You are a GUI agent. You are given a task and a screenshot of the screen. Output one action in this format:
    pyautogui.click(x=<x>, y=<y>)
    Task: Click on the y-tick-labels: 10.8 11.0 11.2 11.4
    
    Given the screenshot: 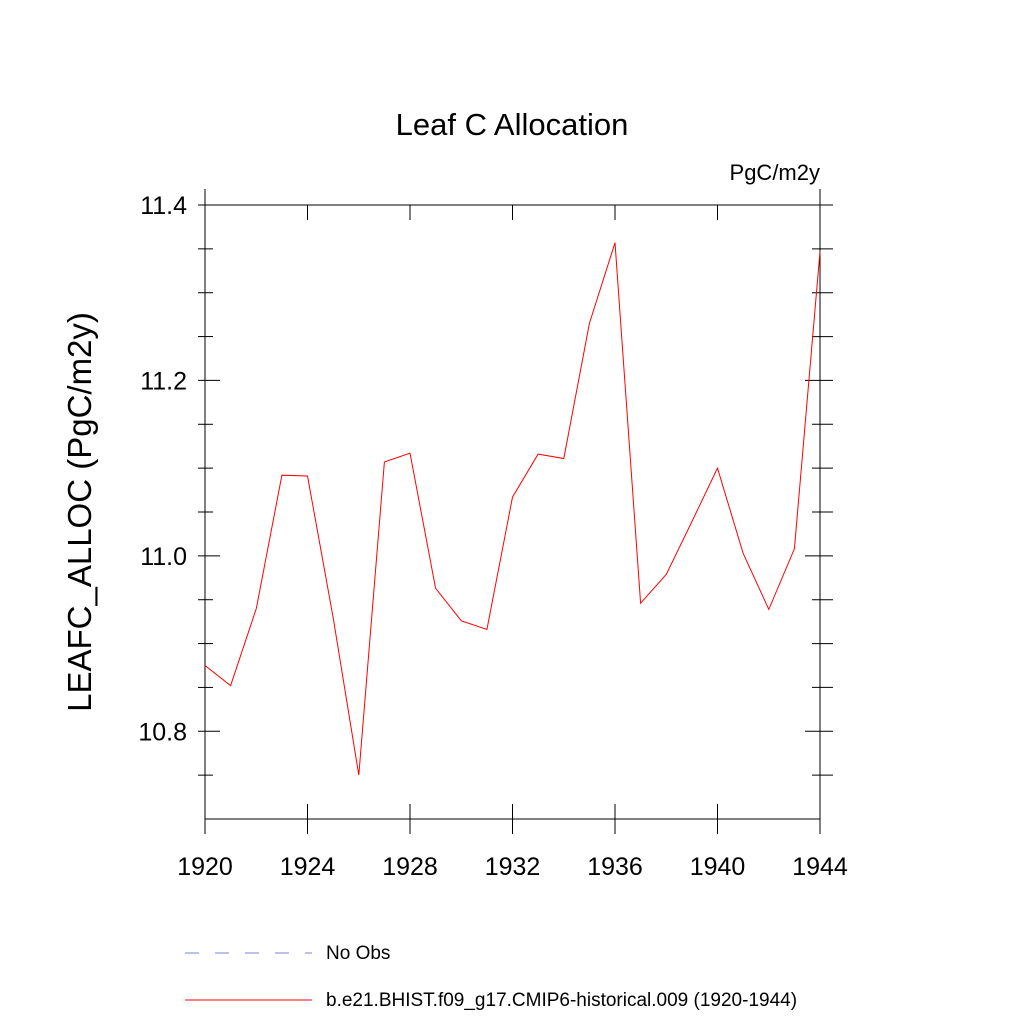 What is the action you would take?
    pyautogui.click(x=162, y=469)
    